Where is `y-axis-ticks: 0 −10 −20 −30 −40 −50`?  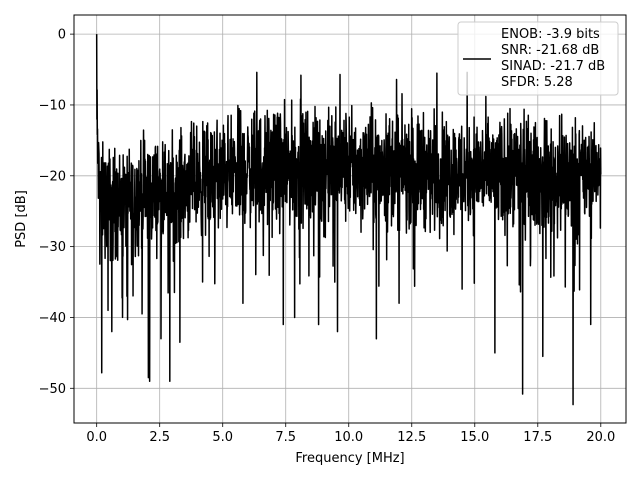 y-axis-ticks: 0 −10 −20 −30 −40 −50 is located at coordinates (56, 212).